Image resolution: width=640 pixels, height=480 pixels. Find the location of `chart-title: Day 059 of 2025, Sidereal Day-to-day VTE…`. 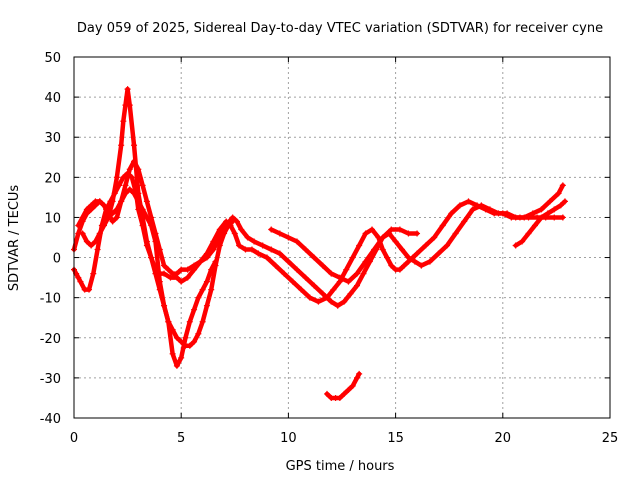

chart-title: Day 059 of 2025, Sidereal Day-to-day VTE… is located at coordinates (340, 28).